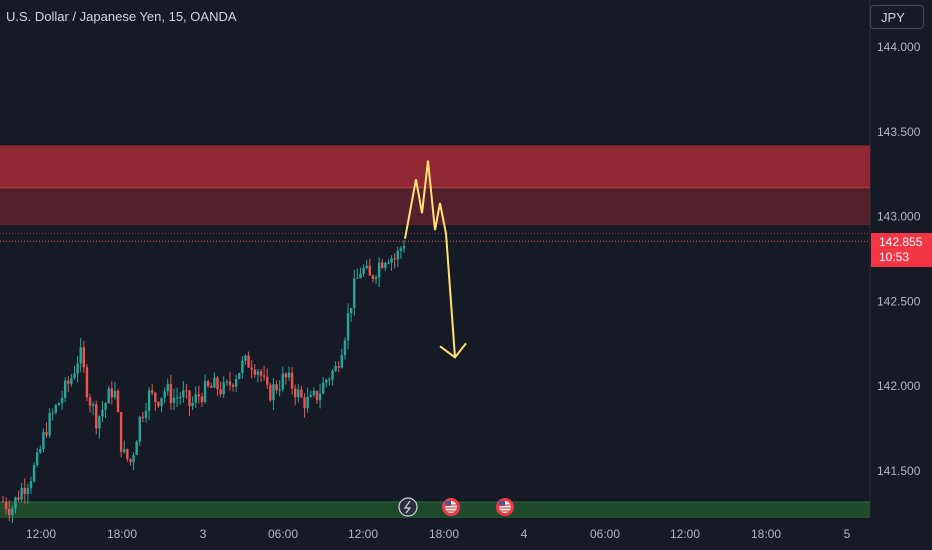 The width and height of the screenshot is (932, 550). What do you see at coordinates (897, 17) in the screenshot?
I see `currency-button: JPY` at bounding box center [897, 17].